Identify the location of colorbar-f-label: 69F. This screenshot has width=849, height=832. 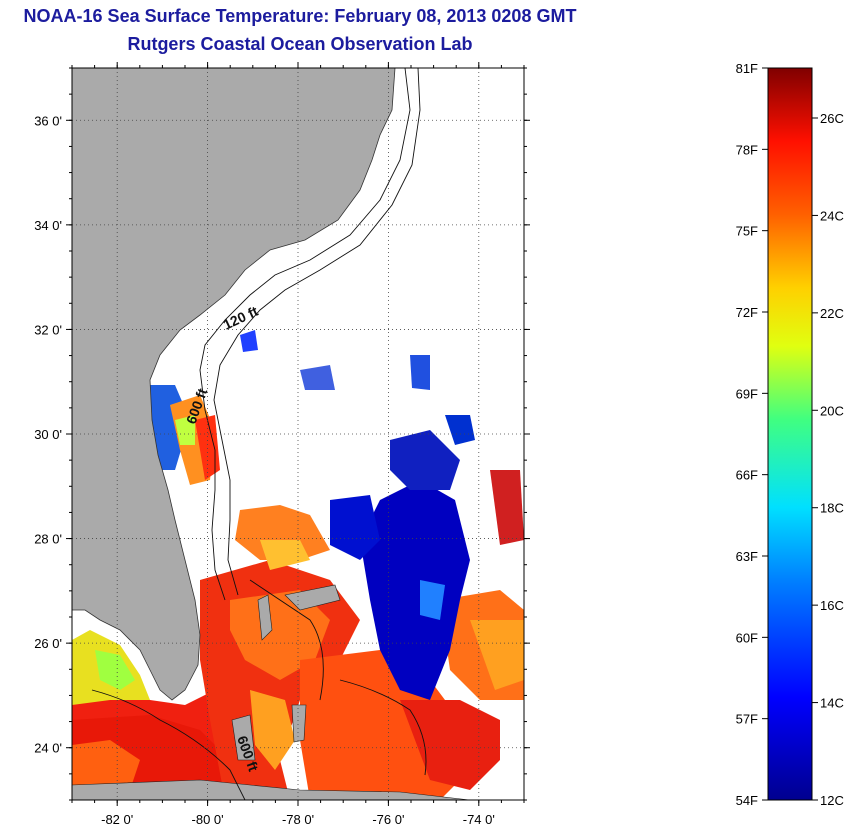
(747, 393).